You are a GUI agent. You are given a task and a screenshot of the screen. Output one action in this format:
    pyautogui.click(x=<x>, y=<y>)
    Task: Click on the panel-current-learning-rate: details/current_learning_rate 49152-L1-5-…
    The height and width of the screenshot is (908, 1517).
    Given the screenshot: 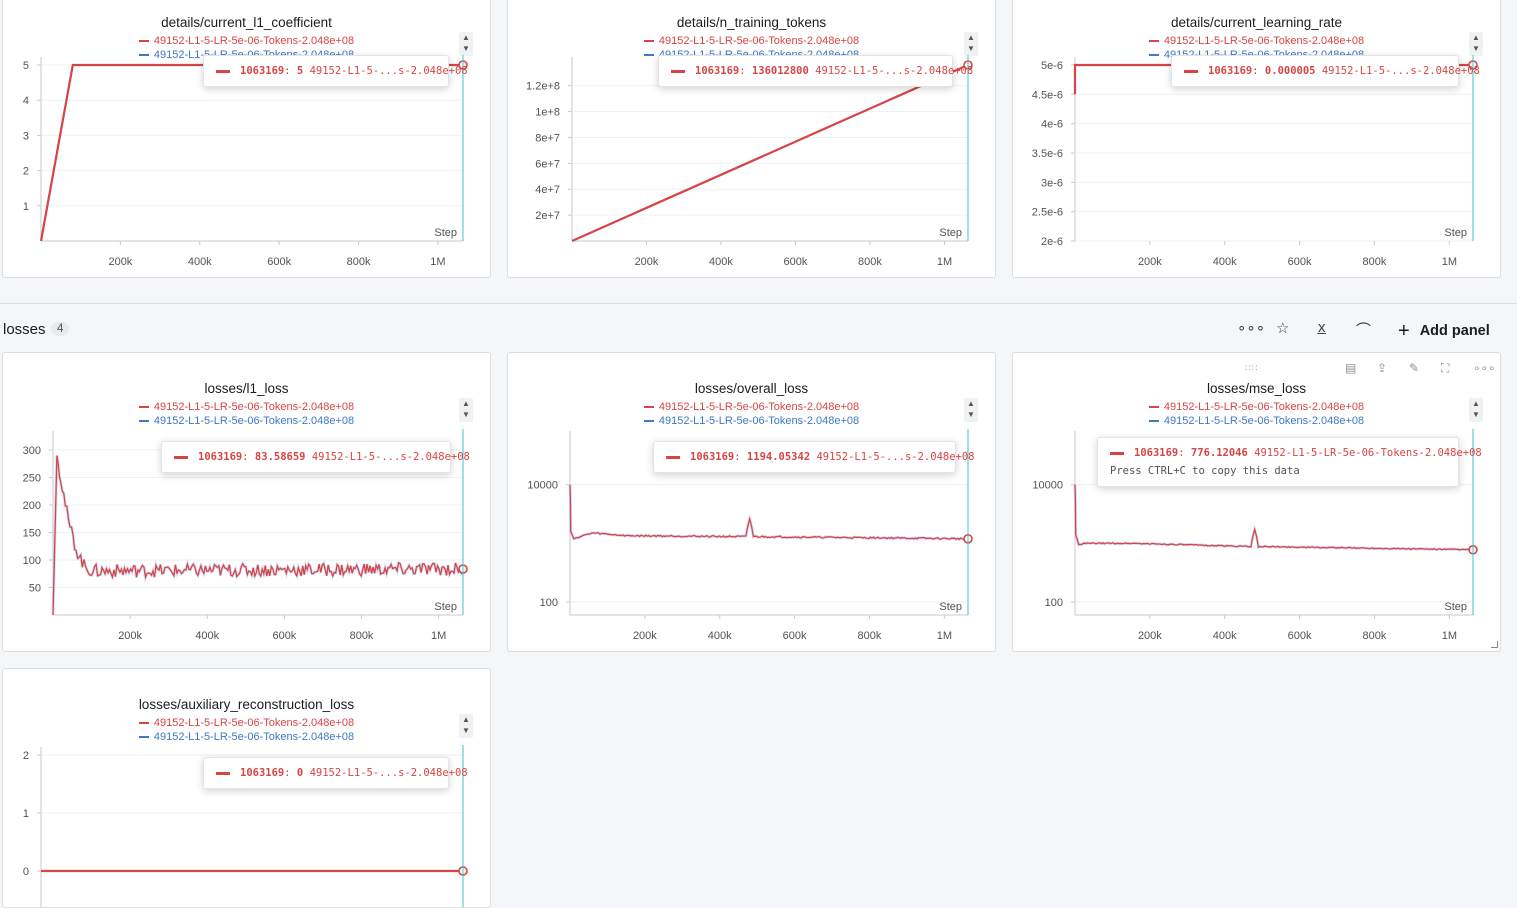 What is the action you would take?
    pyautogui.click(x=1256, y=139)
    